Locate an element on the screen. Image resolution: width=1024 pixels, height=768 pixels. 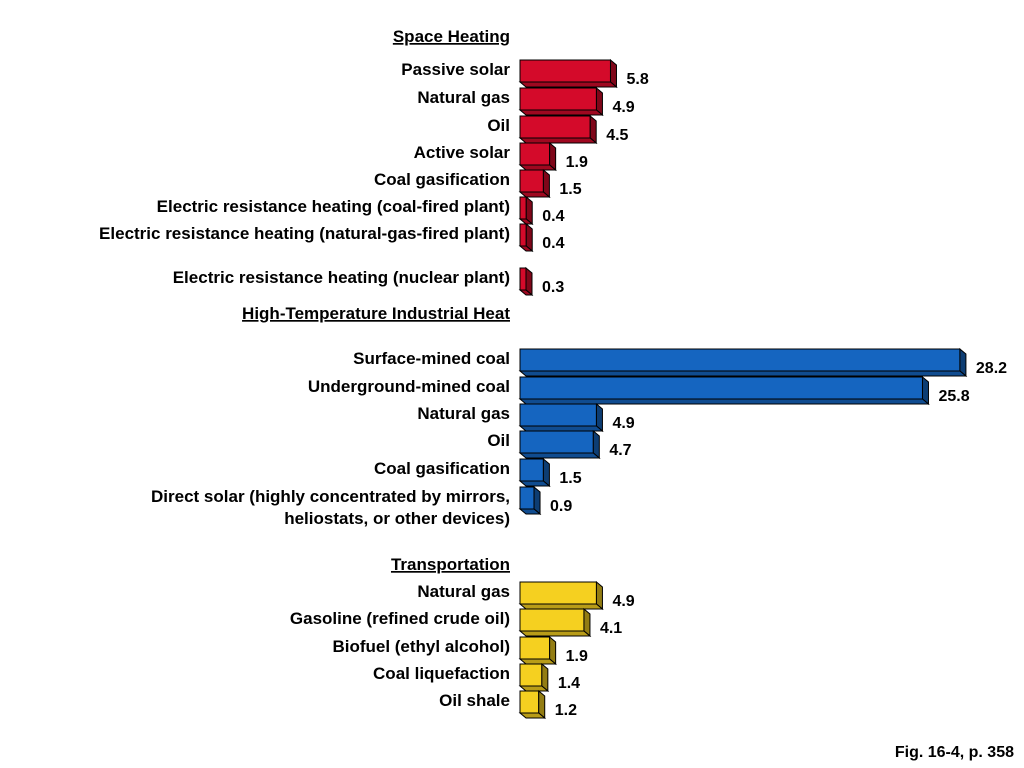
category-label: Oil shale is located at coordinates (474, 700).